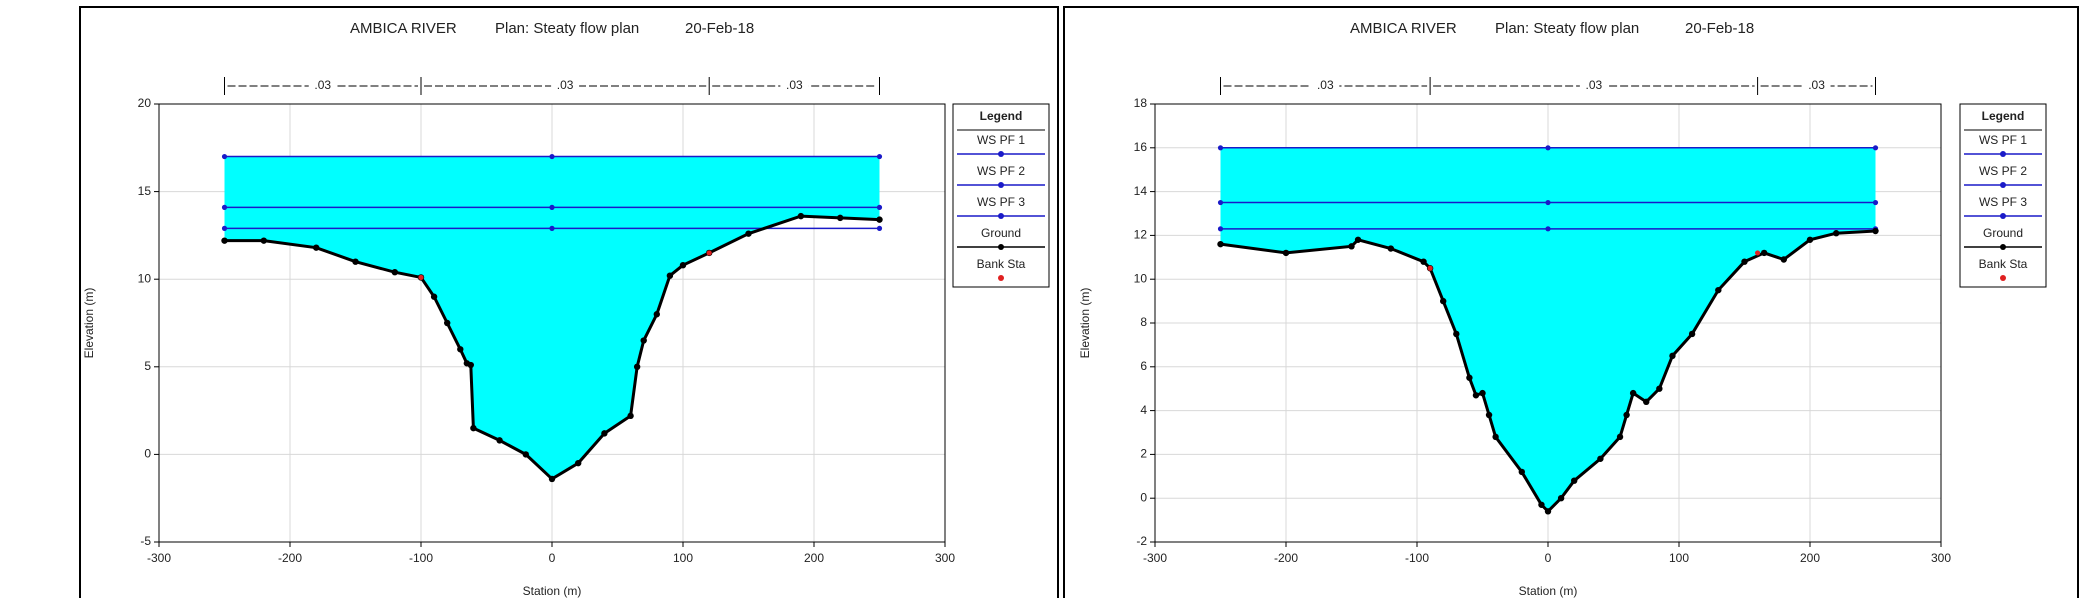 The image size is (2082, 598). What do you see at coordinates (2003, 140) in the screenshot?
I see `legend-label: WS PF 1` at bounding box center [2003, 140].